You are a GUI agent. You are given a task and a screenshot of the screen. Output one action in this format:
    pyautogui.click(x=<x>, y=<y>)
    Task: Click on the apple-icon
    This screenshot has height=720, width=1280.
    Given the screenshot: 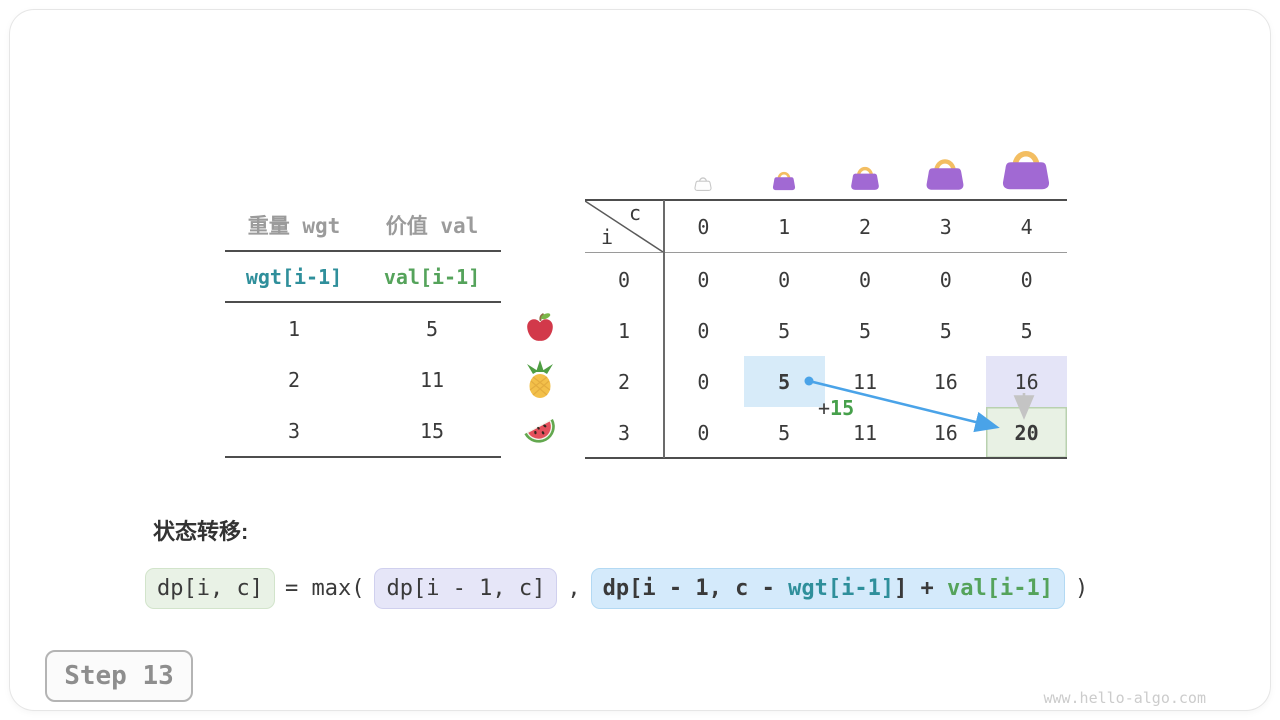 What is the action you would take?
    pyautogui.click(x=540, y=330)
    